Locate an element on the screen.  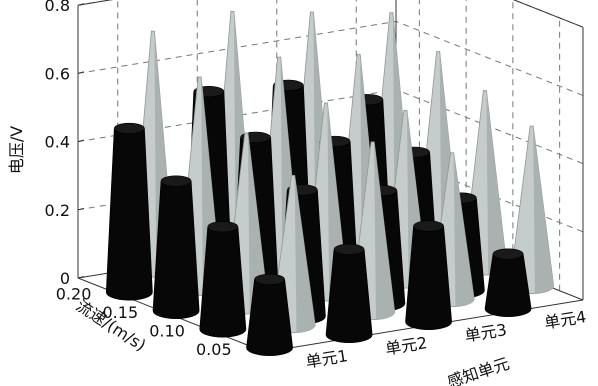
z-axis-label: 电压/V is located at coordinates (16, 150).